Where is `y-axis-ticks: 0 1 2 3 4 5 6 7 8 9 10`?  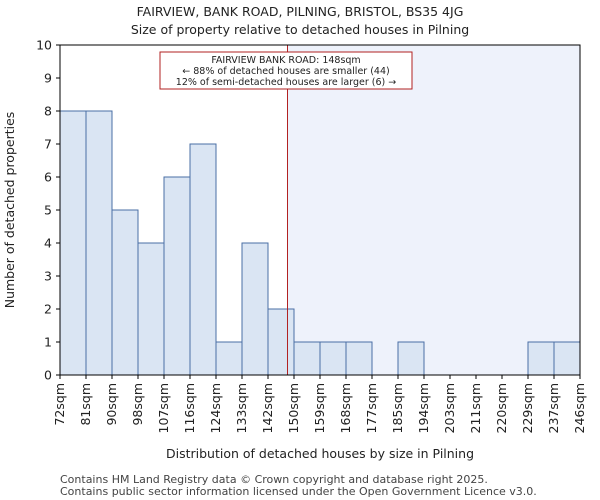
y-axis-ticks: 0 1 2 3 4 5 6 7 8 9 10 is located at coordinates (48, 210).